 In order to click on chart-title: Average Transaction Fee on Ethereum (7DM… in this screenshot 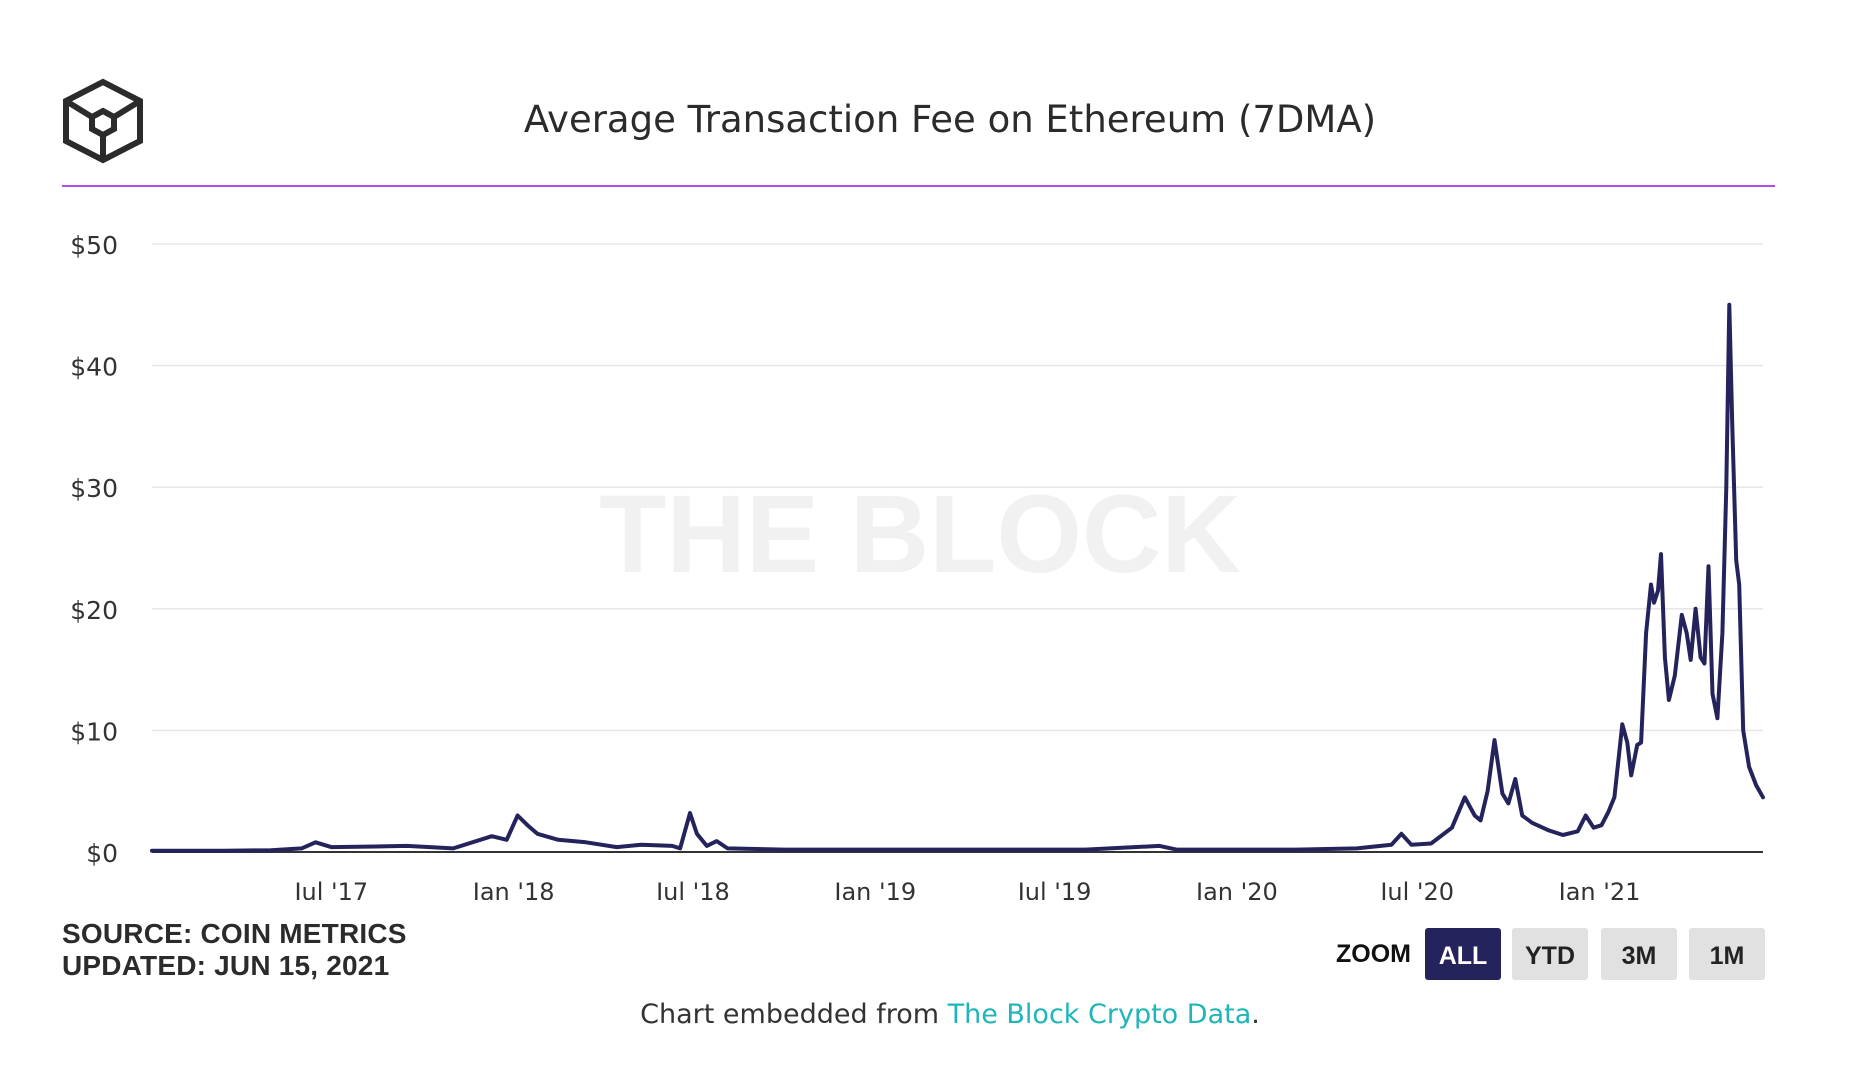, I will do `click(950, 119)`.